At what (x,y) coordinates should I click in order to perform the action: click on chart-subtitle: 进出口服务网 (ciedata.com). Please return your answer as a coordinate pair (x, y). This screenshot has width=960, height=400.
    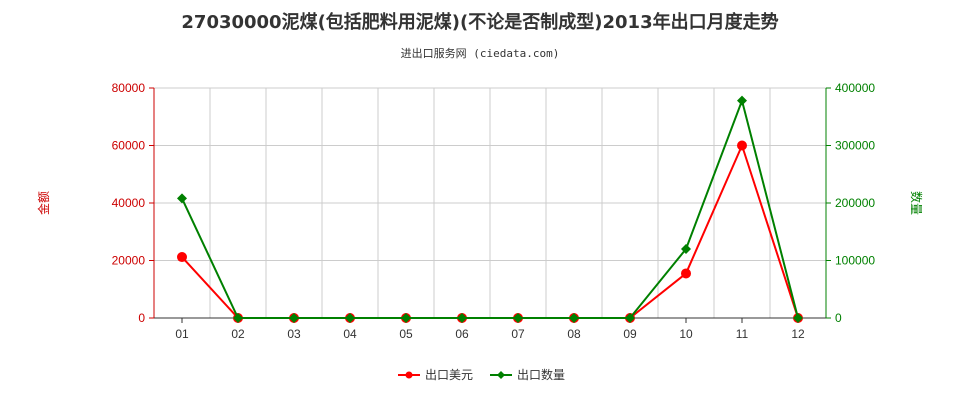
    Looking at the image, I should click on (480, 53).